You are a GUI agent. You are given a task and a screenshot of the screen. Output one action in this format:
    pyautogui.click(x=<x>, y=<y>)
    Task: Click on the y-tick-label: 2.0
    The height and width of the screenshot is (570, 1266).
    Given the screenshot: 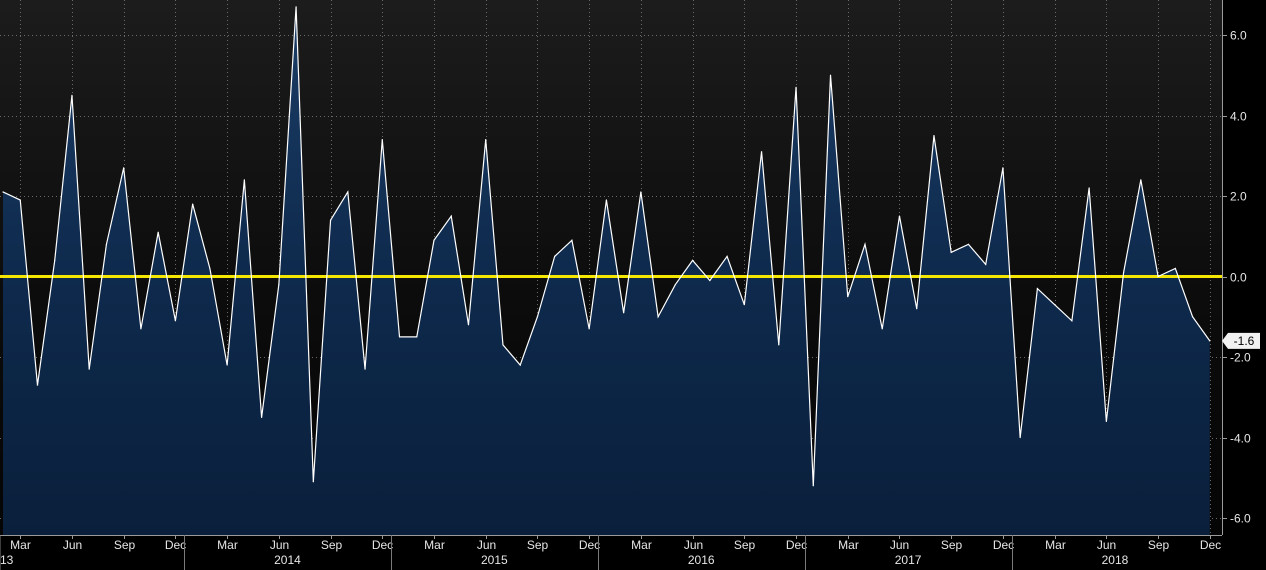 What is the action you would take?
    pyautogui.click(x=1238, y=197)
    